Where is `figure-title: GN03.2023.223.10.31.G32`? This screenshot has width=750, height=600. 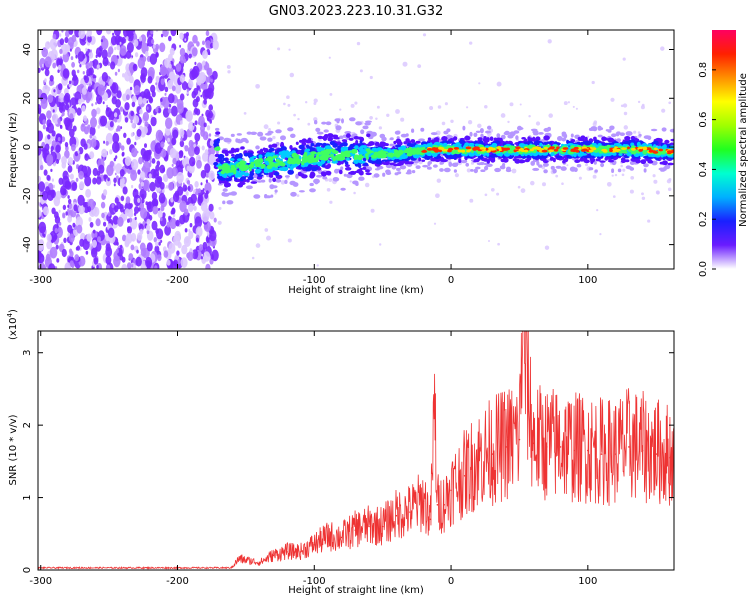
figure-title: GN03.2023.223.10.31.G32 is located at coordinates (356, 11).